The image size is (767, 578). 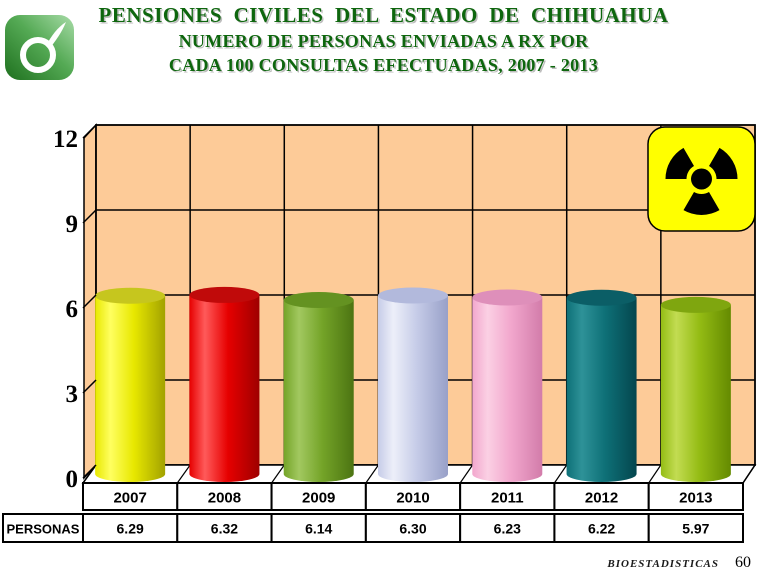 I want to click on value-label: 6.29, so click(x=130, y=529).